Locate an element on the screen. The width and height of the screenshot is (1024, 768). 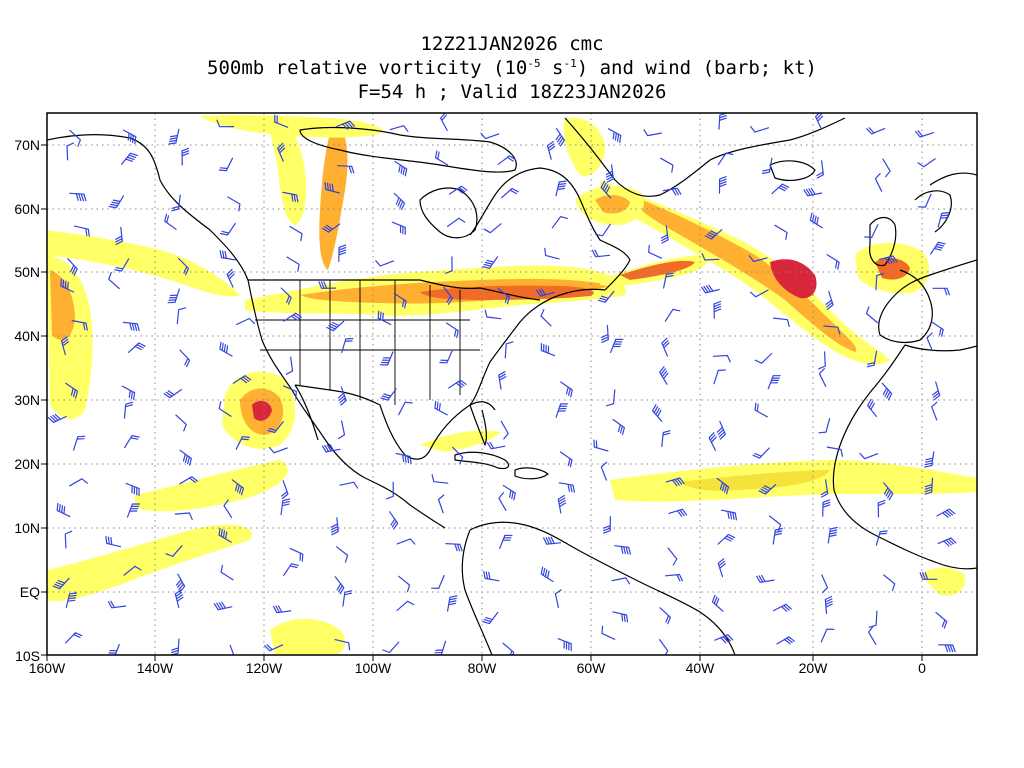
coast-hudson-bay is located at coordinates (448, 213).